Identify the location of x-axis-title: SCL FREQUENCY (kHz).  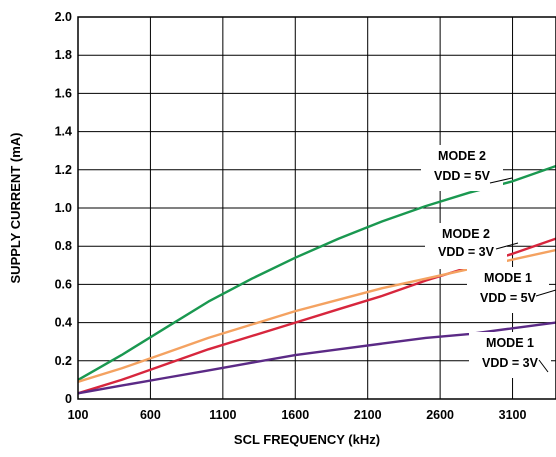
(307, 439).